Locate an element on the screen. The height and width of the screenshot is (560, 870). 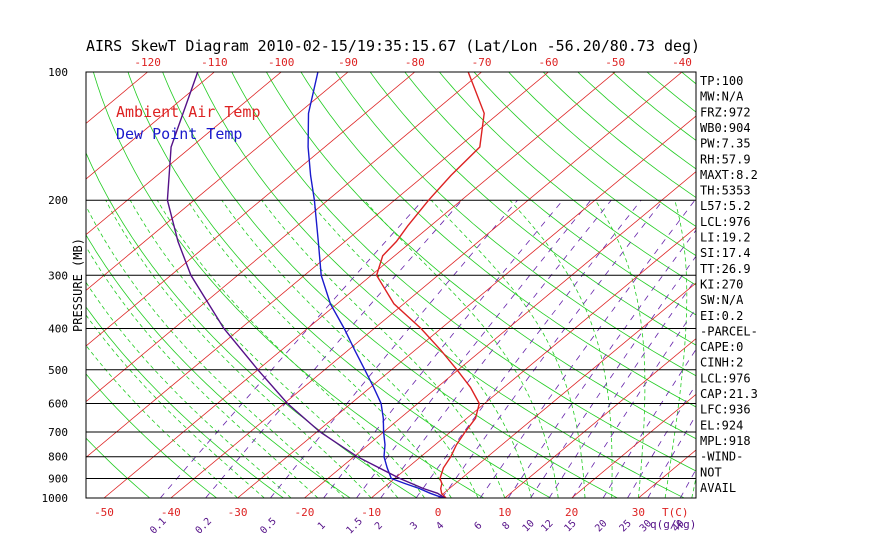
bottom-temp-tick-label: -40 is located at coordinates (171, 512).